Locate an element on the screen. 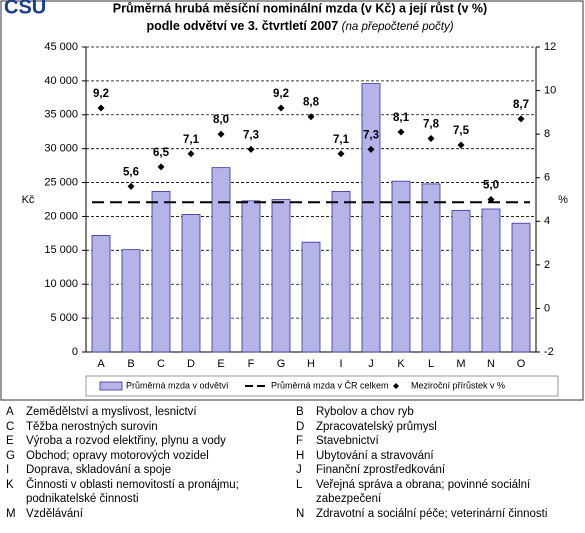  x-tick-label: C is located at coordinates (161, 364).